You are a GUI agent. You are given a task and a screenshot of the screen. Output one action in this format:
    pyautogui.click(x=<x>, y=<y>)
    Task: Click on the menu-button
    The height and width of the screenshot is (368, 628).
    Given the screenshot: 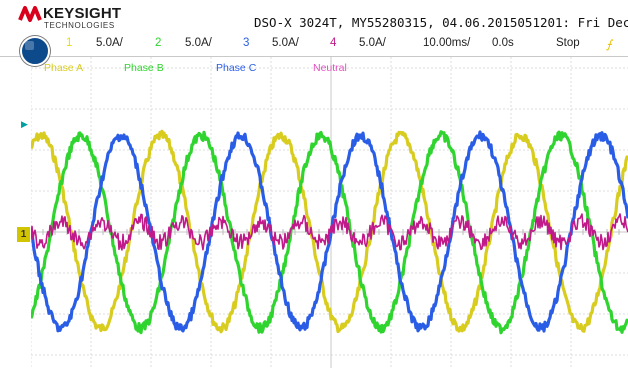 What is the action you would take?
    pyautogui.click(x=35, y=51)
    